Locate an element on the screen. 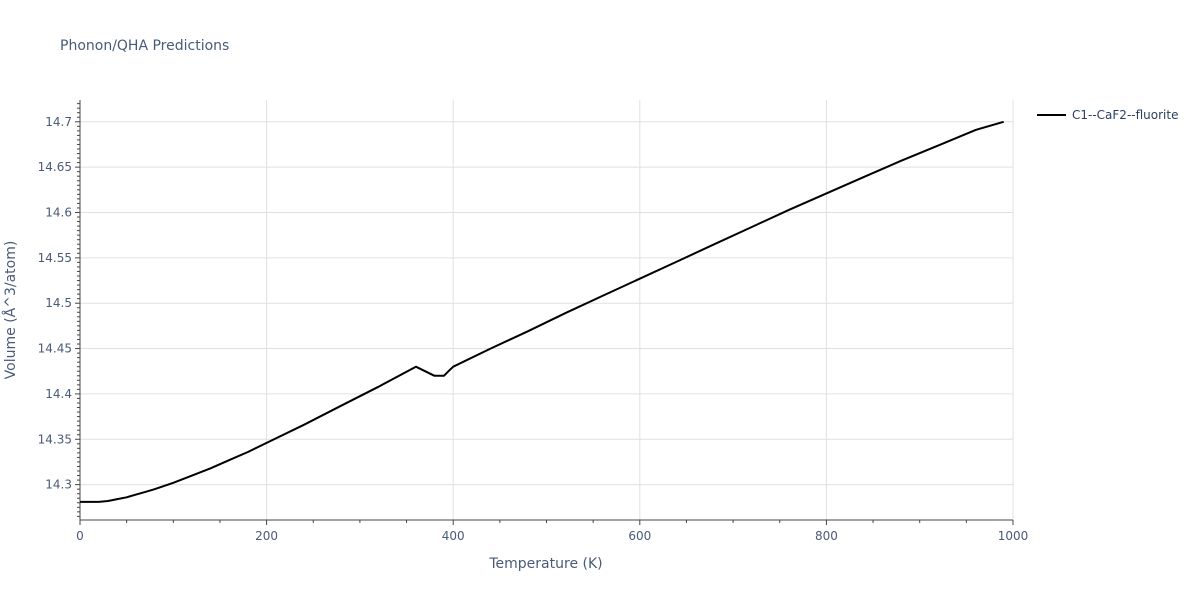 The image size is (1200, 600). x-tick-label: 600 is located at coordinates (639, 536).